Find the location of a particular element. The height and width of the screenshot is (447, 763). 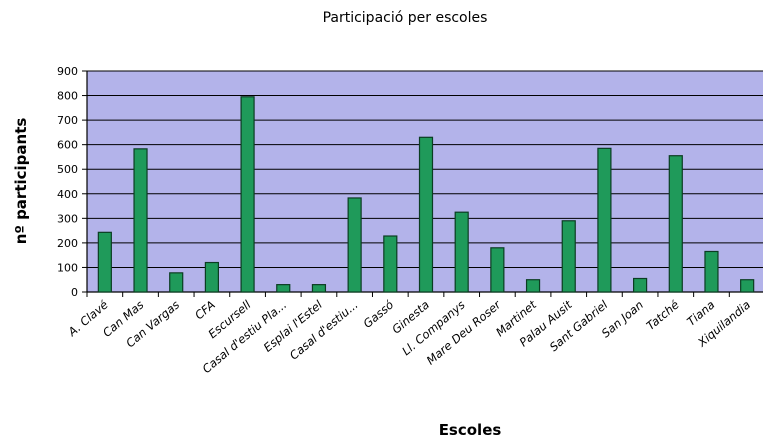

y-tick-label: 300 is located at coordinates (67, 218).